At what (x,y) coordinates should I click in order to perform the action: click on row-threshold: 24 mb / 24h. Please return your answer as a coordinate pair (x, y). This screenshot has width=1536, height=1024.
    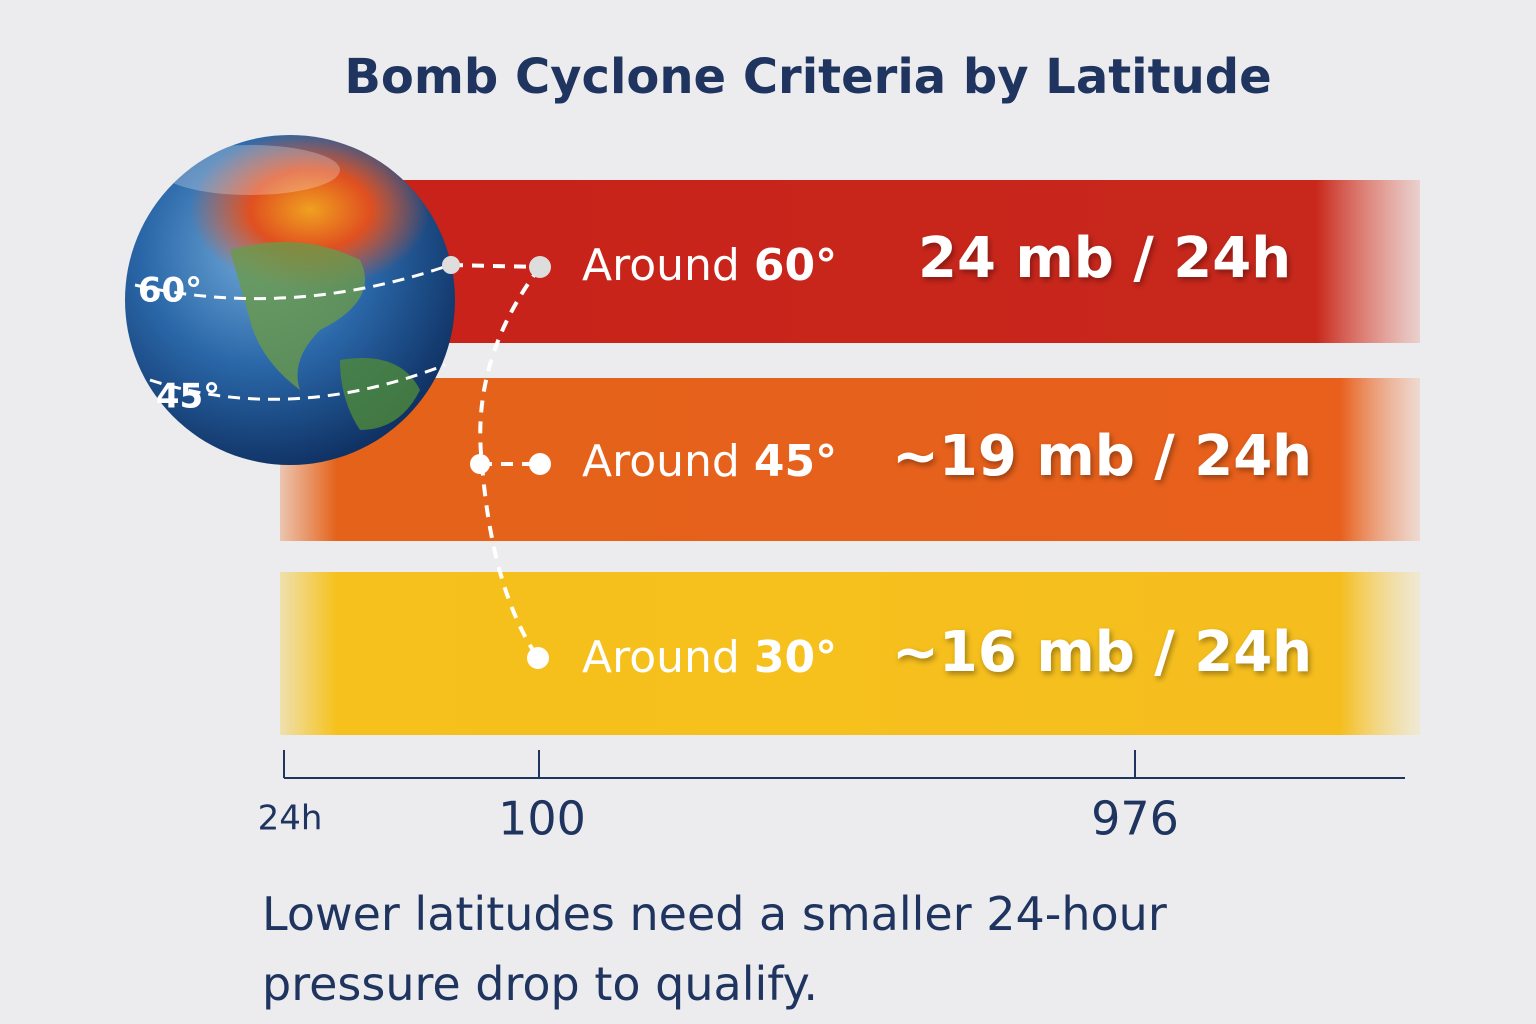
    Looking at the image, I should click on (1104, 258).